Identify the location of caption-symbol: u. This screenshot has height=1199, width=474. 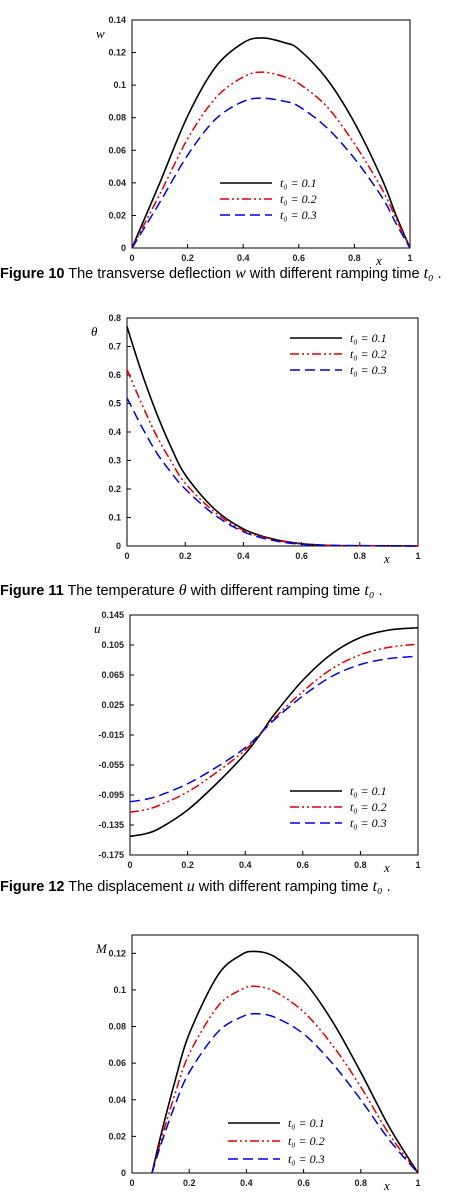
(190, 886).